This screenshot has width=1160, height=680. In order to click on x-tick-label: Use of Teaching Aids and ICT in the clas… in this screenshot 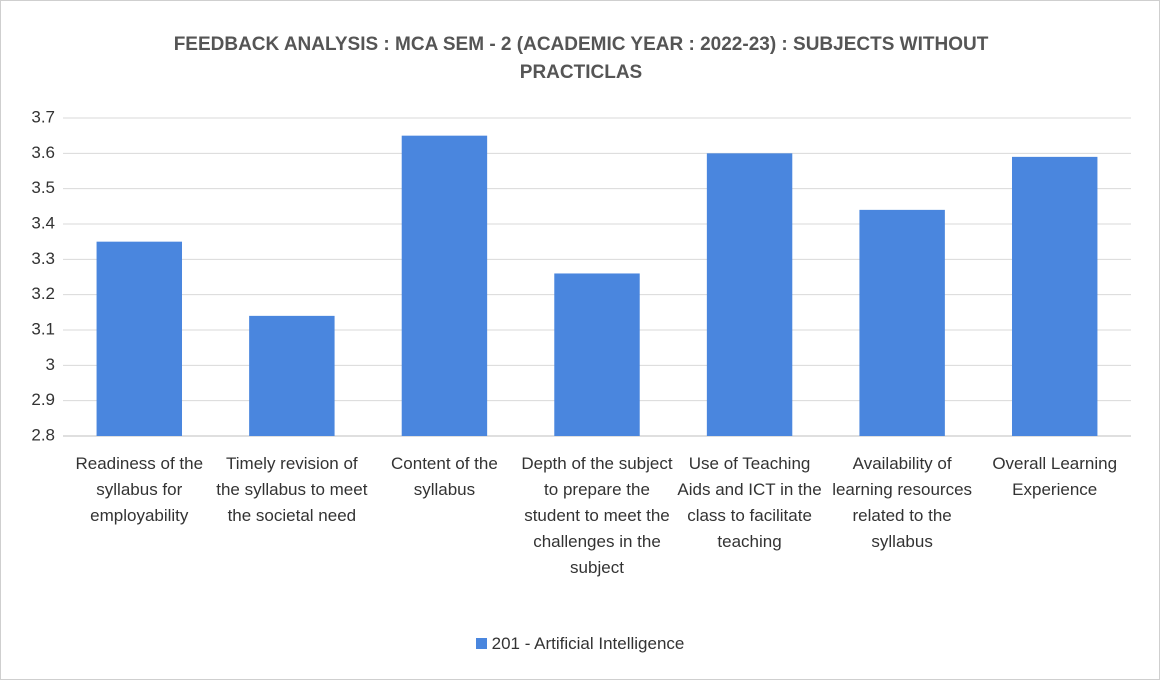, I will do `click(749, 502)`.